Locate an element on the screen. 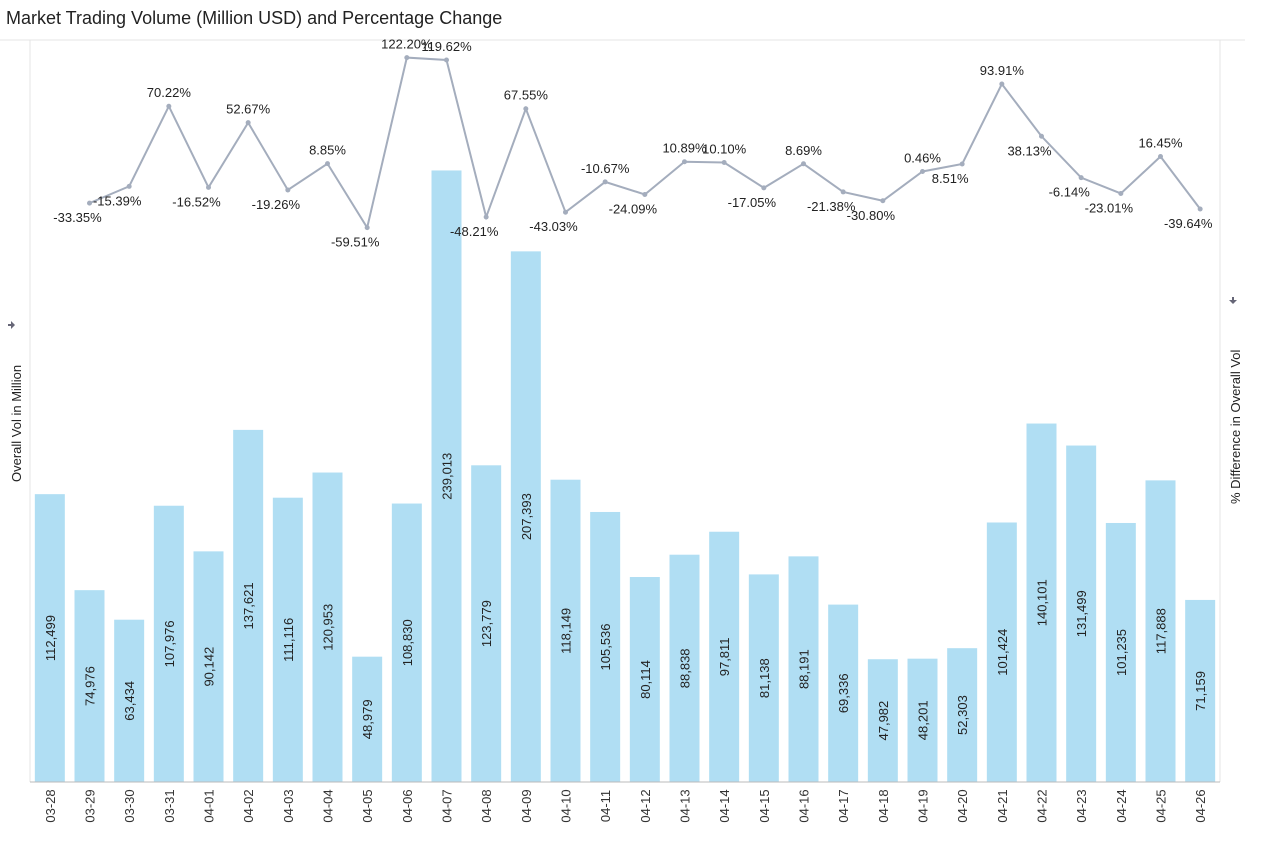 Image resolution: width=1262 pixels, height=854 pixels. x-tick-label: 04-20 is located at coordinates (962, 805).